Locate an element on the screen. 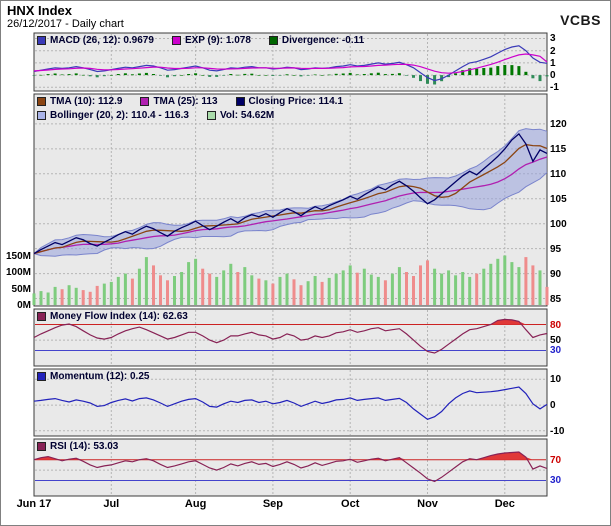  legend-item: RSI (14): 53.03 is located at coordinates (77, 446).